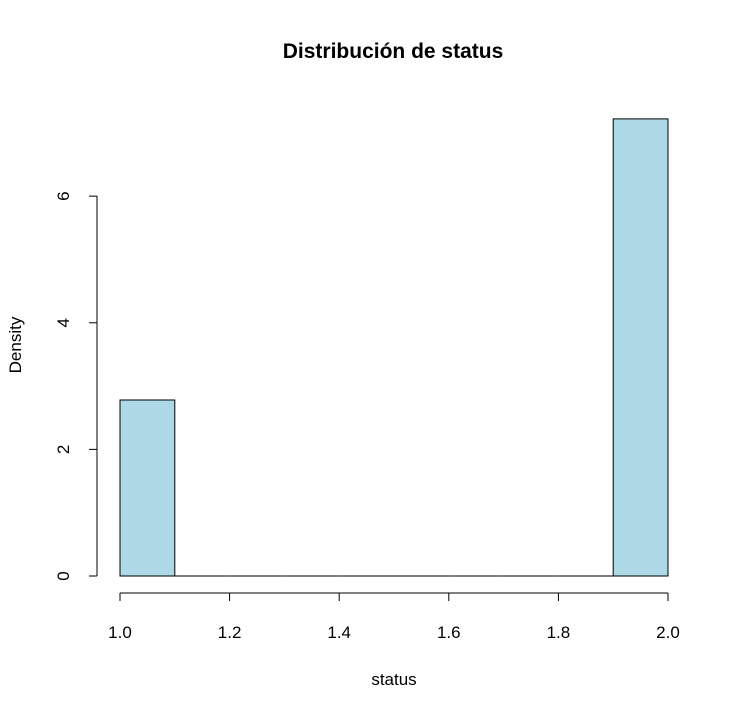  I want to click on x-tick-label: 1.8, so click(559, 632).